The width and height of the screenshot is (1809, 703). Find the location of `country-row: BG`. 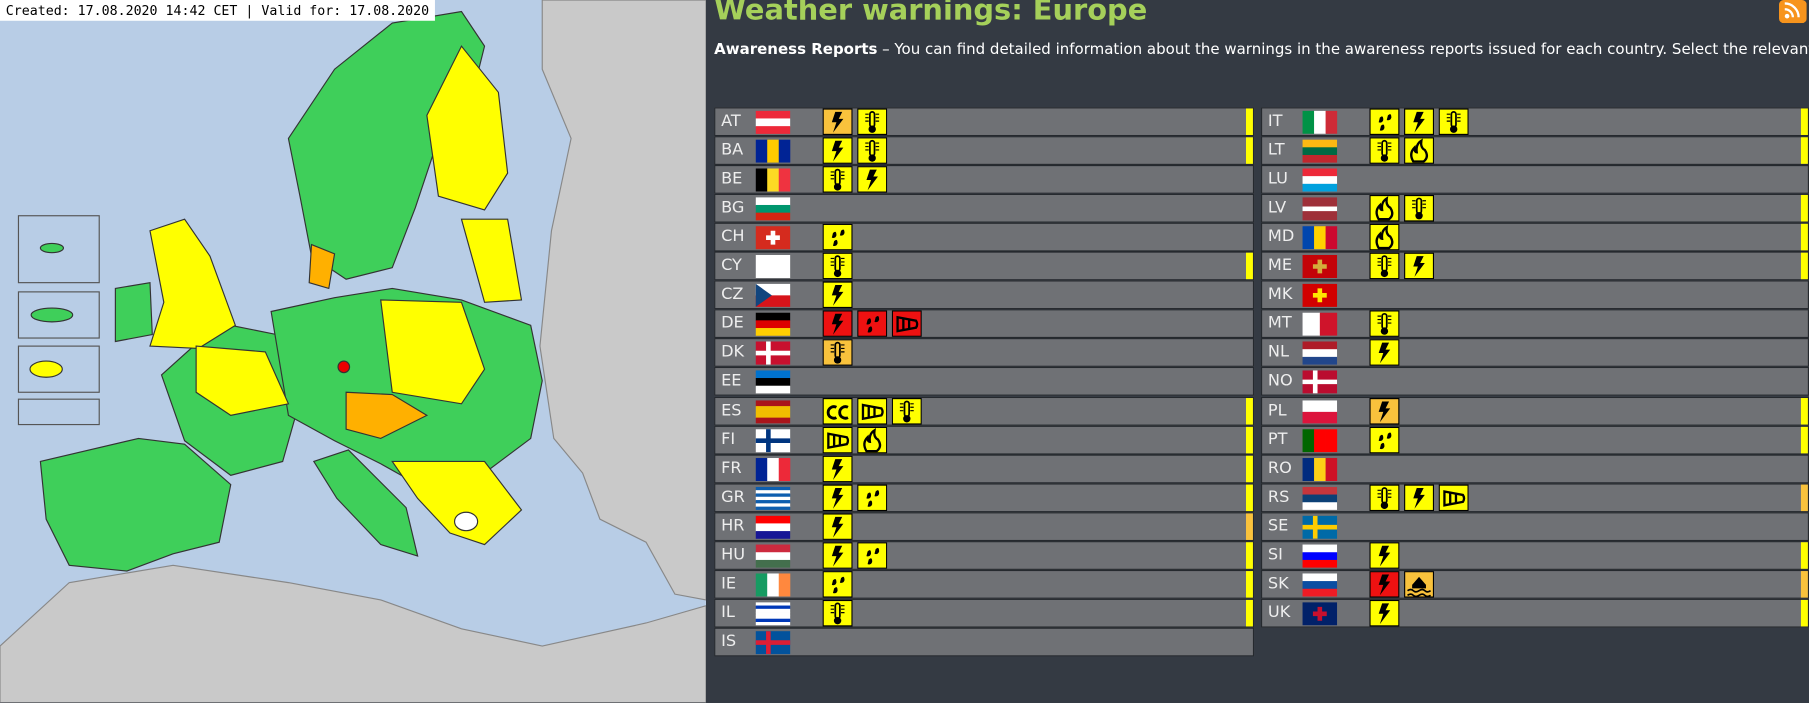

country-row: BG is located at coordinates (984, 208).